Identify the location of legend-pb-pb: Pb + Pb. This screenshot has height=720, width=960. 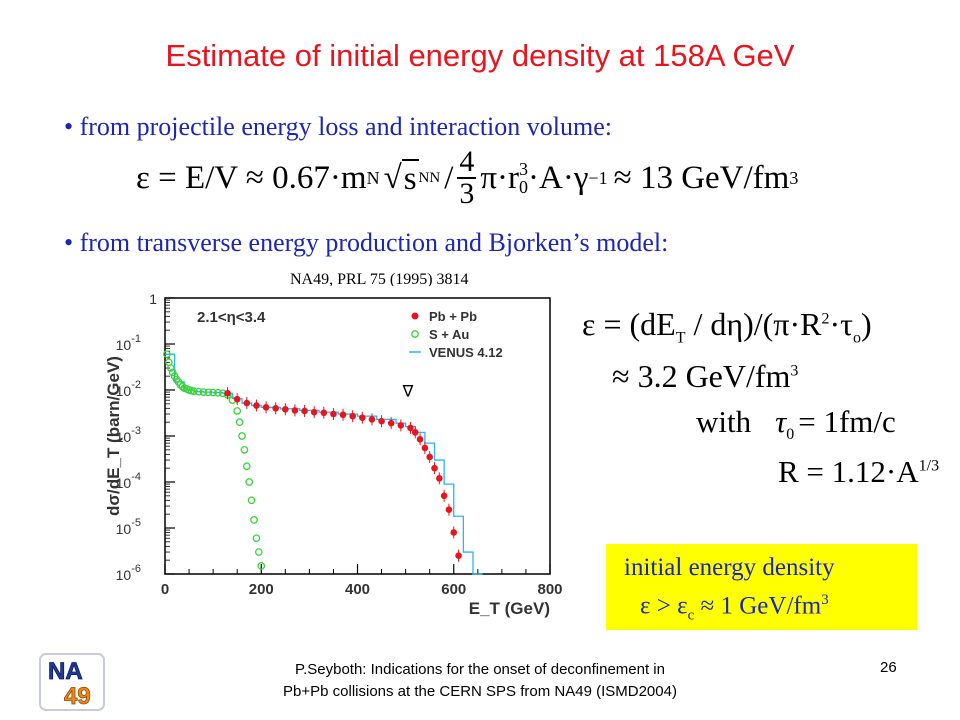
(453, 316).